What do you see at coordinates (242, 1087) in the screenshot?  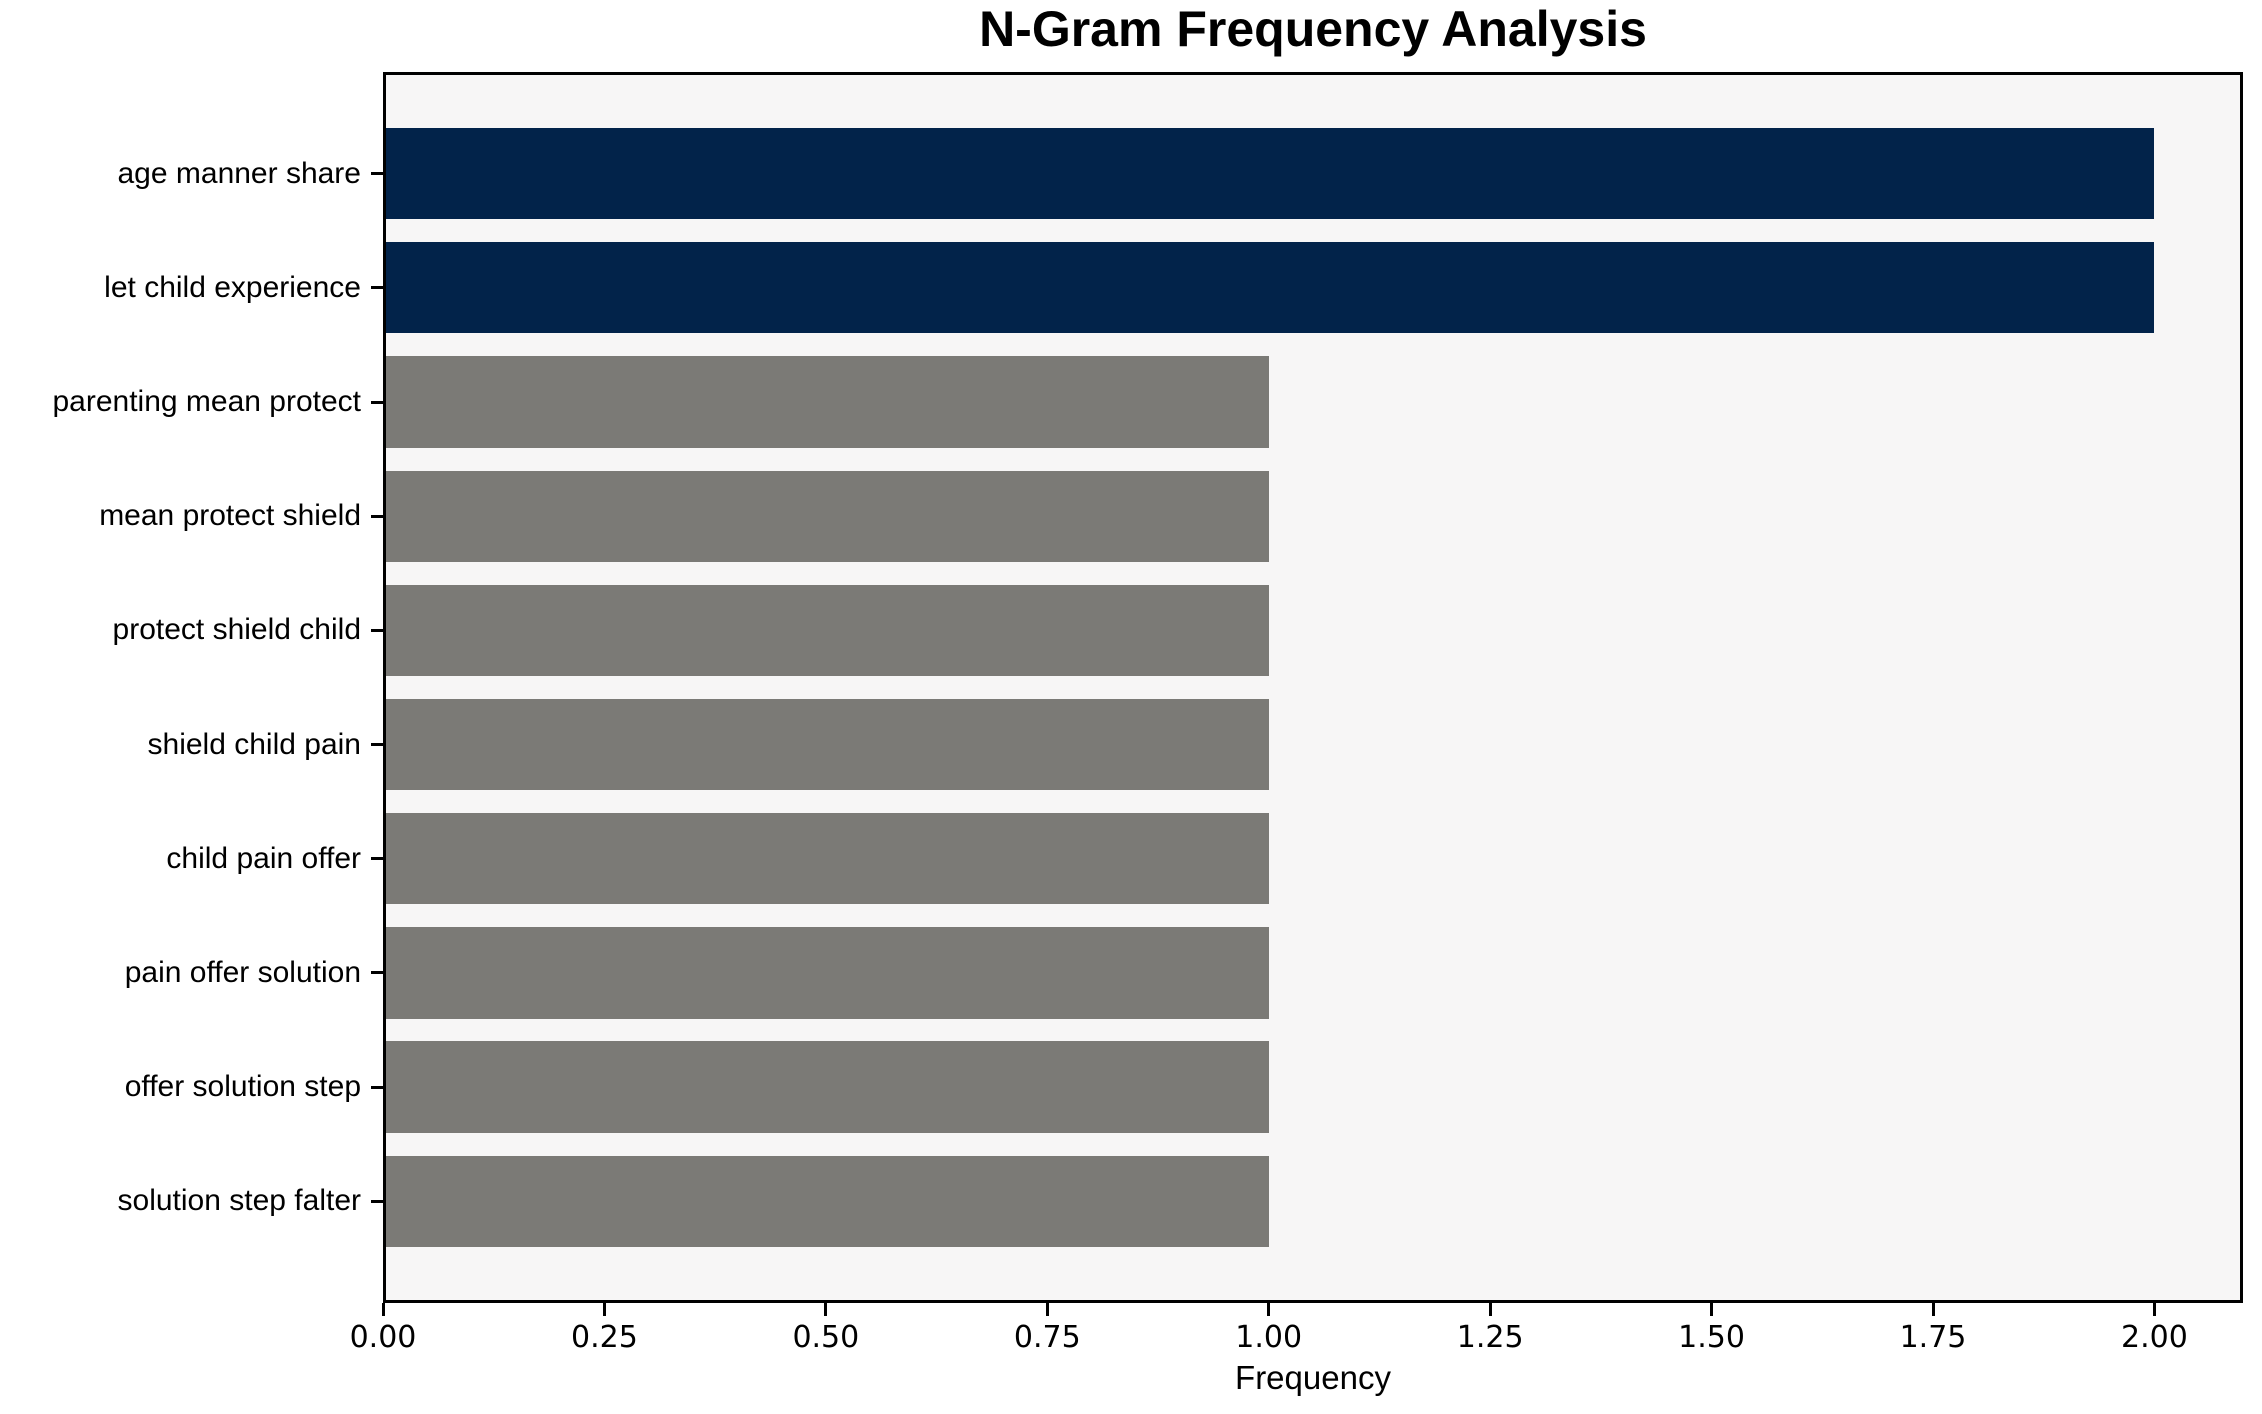 I see `y-tick-label: offer solution step` at bounding box center [242, 1087].